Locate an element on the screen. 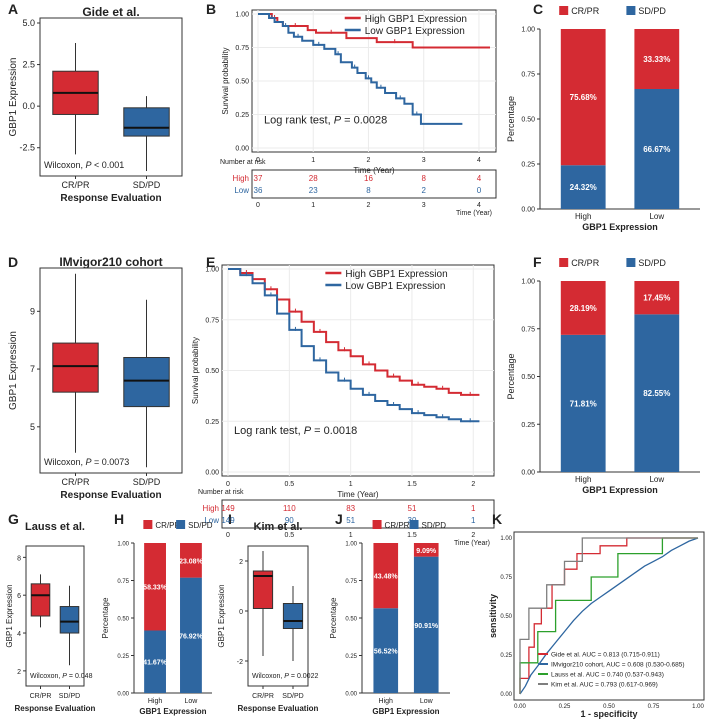 This screenshot has width=708, height=728. chart-title: Kim et al. is located at coordinates (278, 527).